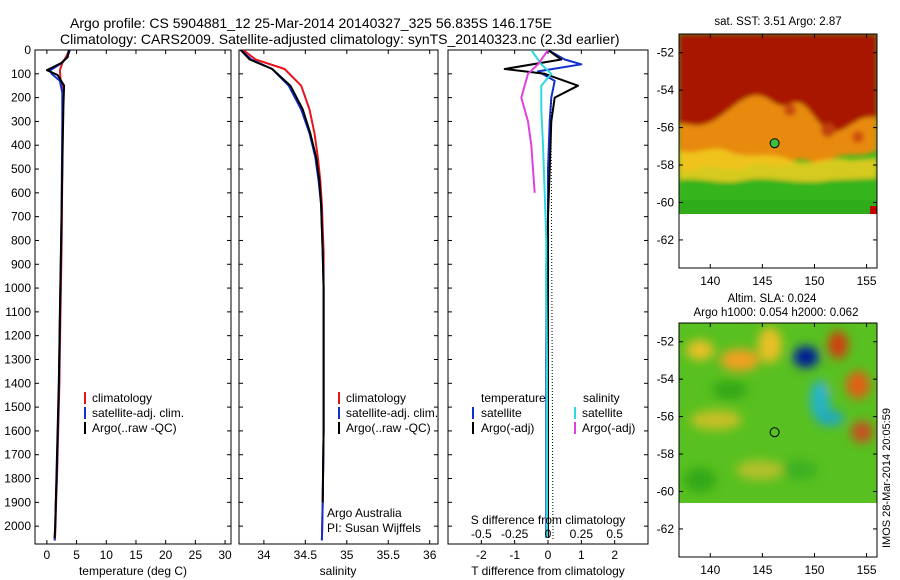 Image resolution: width=900 pixels, height=580 pixels. What do you see at coordinates (867, 570) in the screenshot?
I see `map-x-tick-label: 155` at bounding box center [867, 570].